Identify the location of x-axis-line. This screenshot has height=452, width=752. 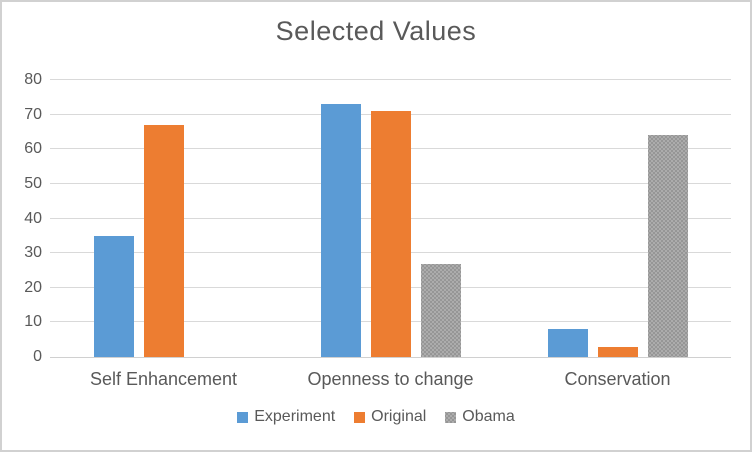
(390, 357).